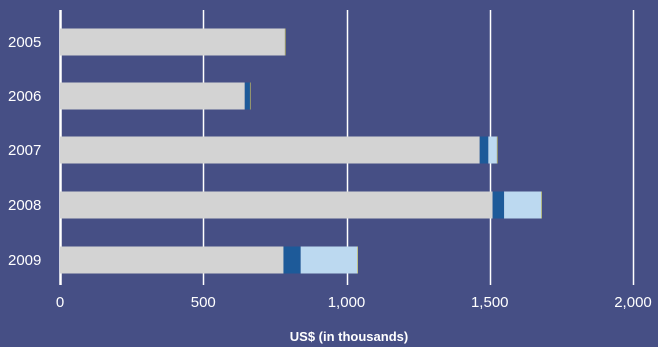 Image resolution: width=658 pixels, height=347 pixels. What do you see at coordinates (24, 260) in the screenshot?
I see `y-tick-label: 2009` at bounding box center [24, 260].